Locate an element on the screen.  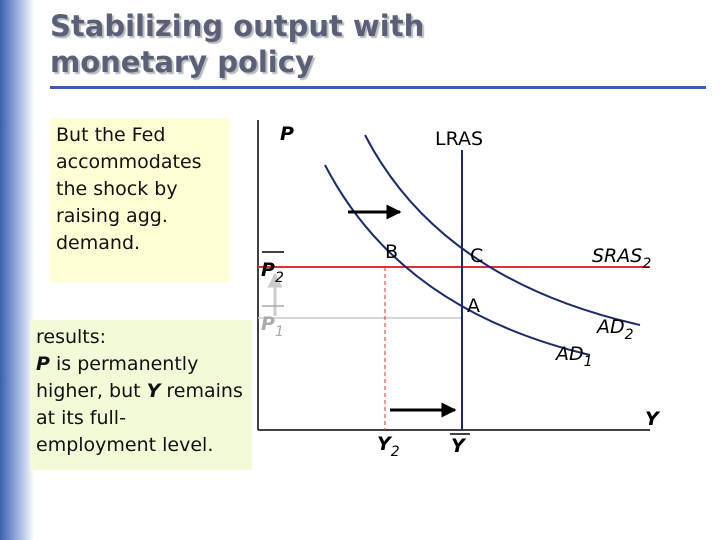
label-text: SRAS is located at coordinates (617, 256).